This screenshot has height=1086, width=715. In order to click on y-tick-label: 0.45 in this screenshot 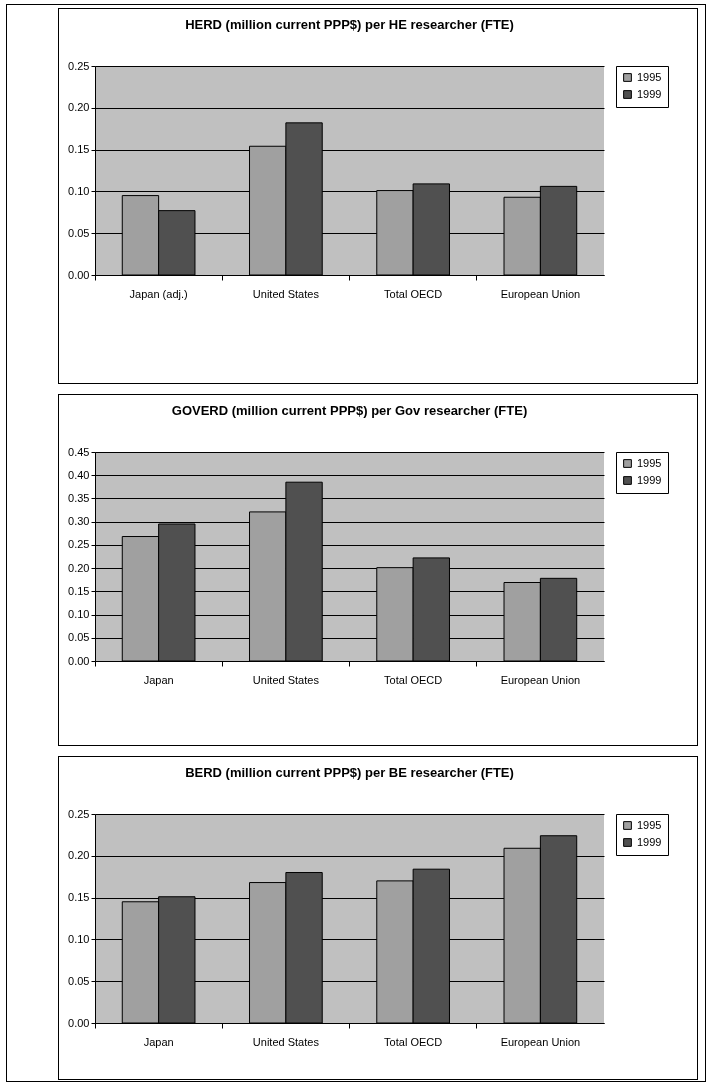, I will do `click(79, 451)`.